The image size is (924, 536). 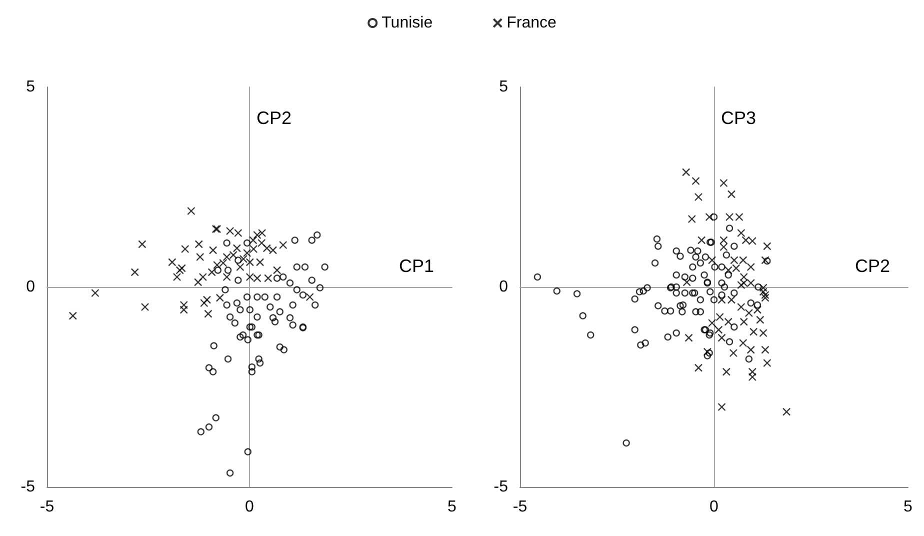 What do you see at coordinates (531, 23) in the screenshot?
I see `legend-label: France` at bounding box center [531, 23].